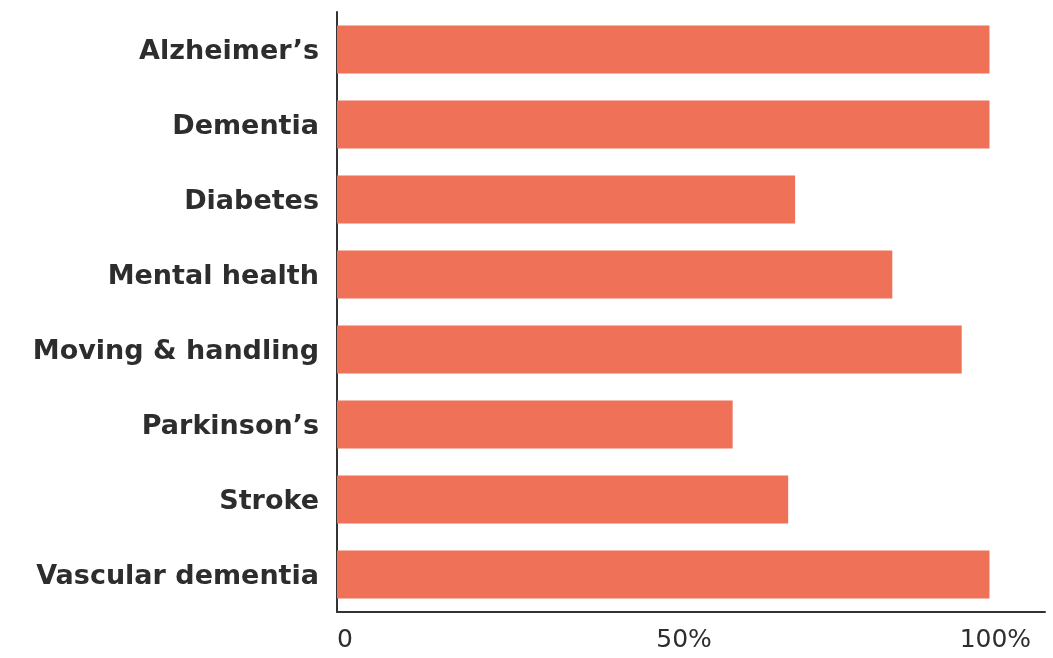 The height and width of the screenshot is (658, 1053). What do you see at coordinates (177, 574) in the screenshot?
I see `y-tick-label: Vascular dementia` at bounding box center [177, 574].